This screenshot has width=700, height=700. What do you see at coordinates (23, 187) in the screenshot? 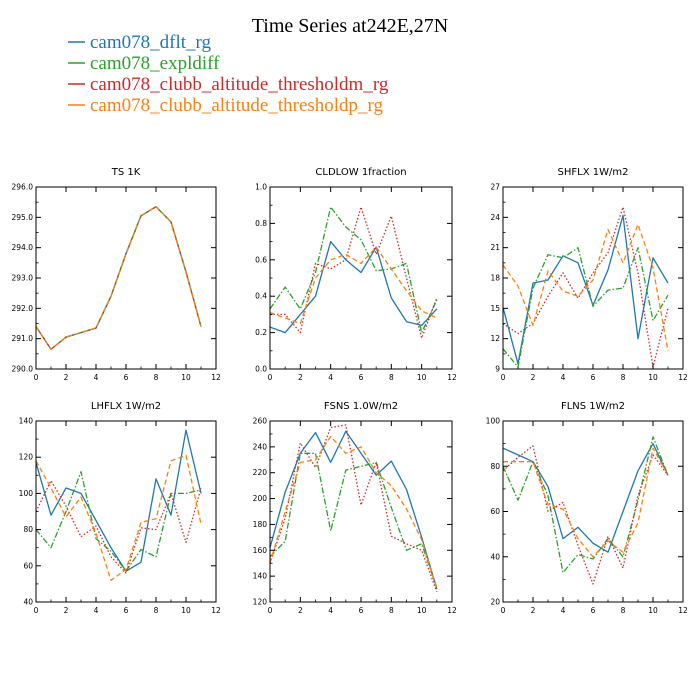
I see `y-tick-label: 296.0` at bounding box center [23, 187].